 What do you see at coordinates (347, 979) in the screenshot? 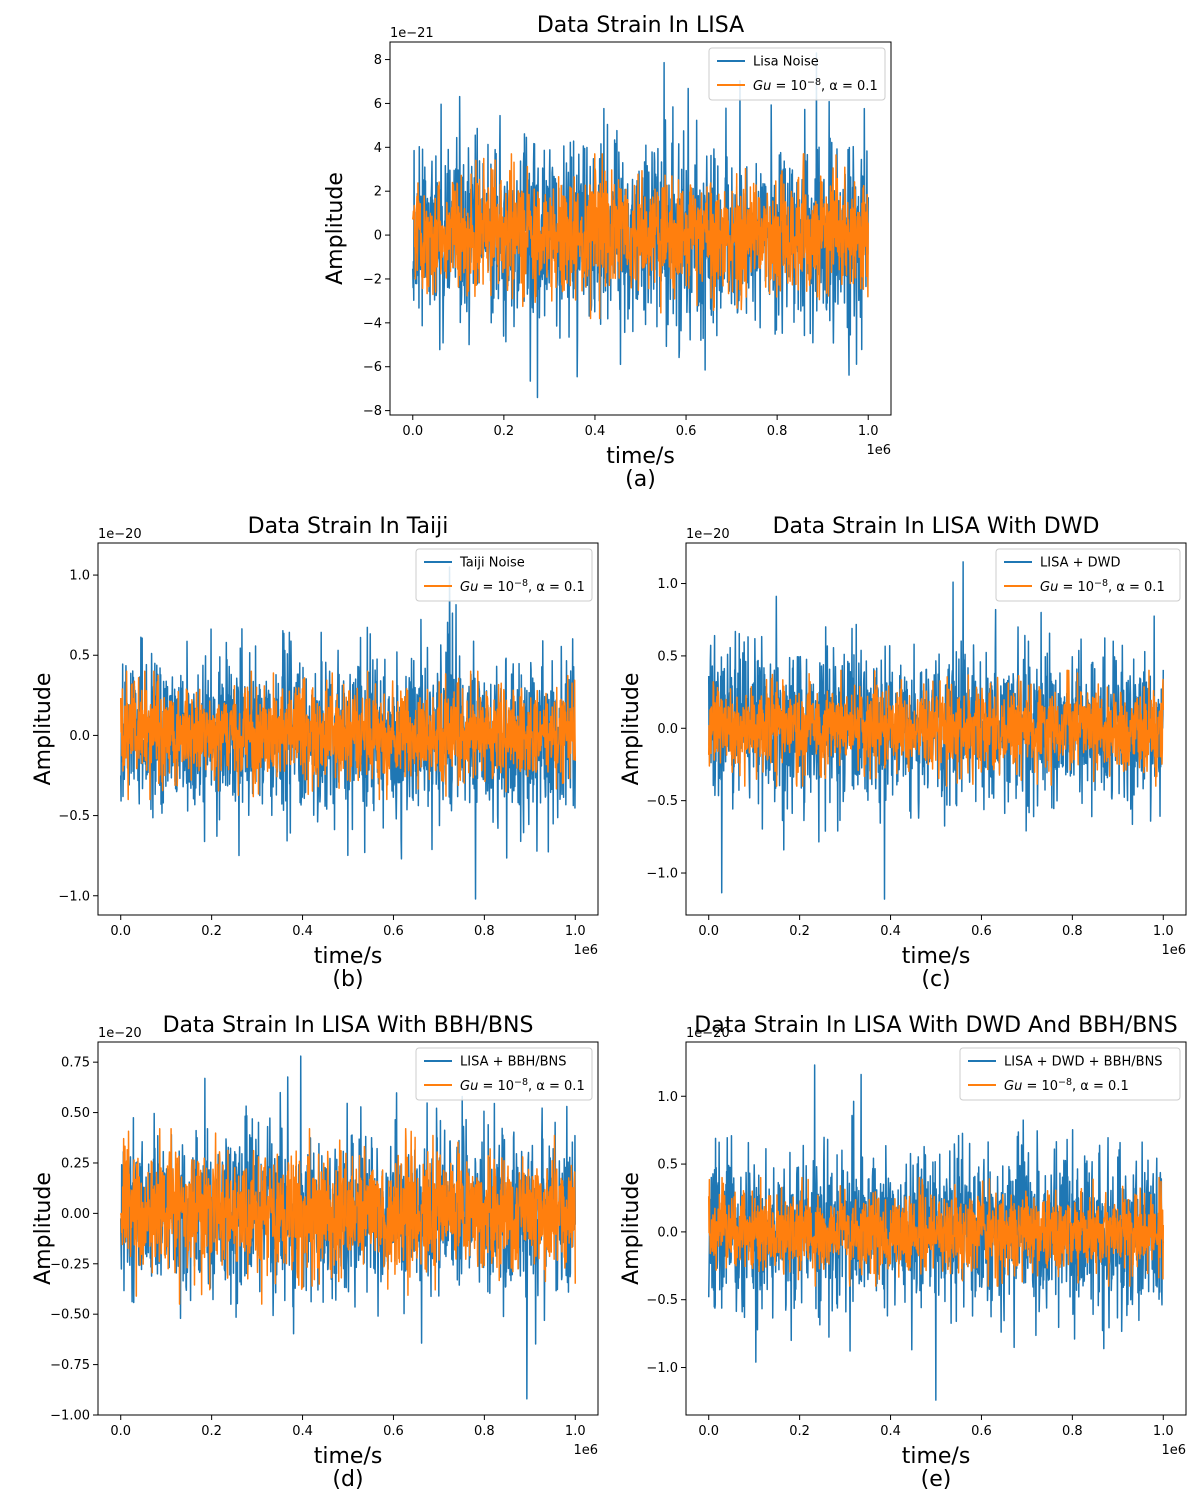
I see `panel-label: (b)` at bounding box center [347, 979].